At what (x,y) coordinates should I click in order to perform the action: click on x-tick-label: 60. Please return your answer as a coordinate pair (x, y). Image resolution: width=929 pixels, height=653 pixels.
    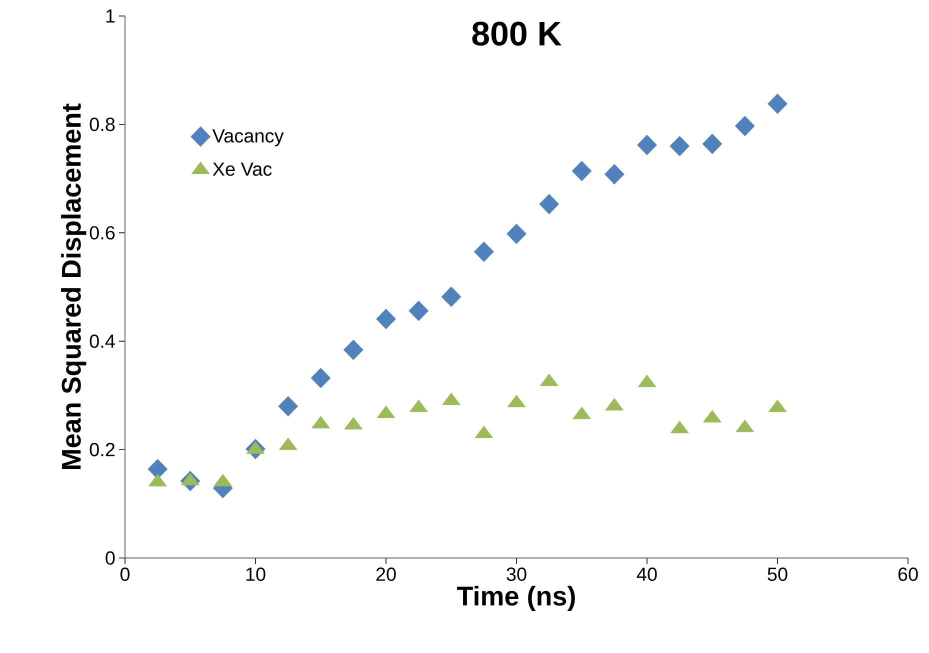
    Looking at the image, I should click on (908, 574).